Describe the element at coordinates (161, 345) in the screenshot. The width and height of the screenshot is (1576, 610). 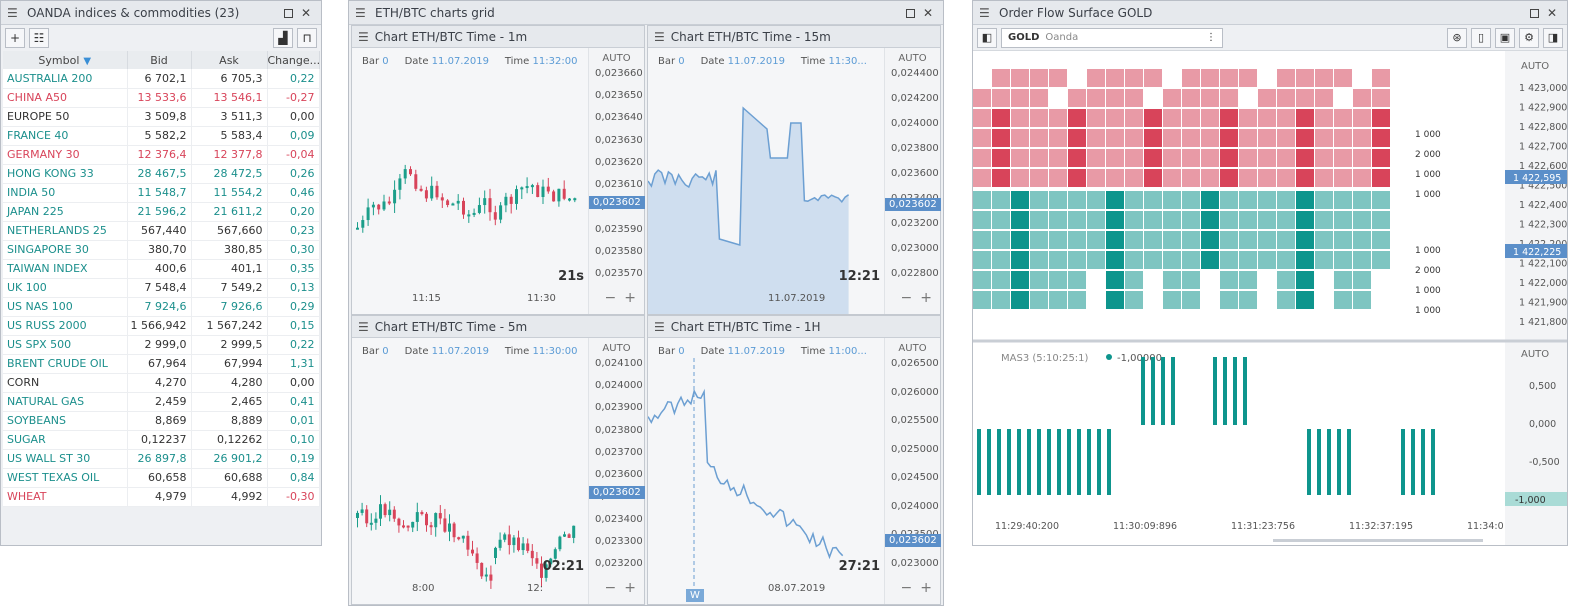
I see `table-row: US SPX 500 2 999,0 2 999,5 0,22` at that location.